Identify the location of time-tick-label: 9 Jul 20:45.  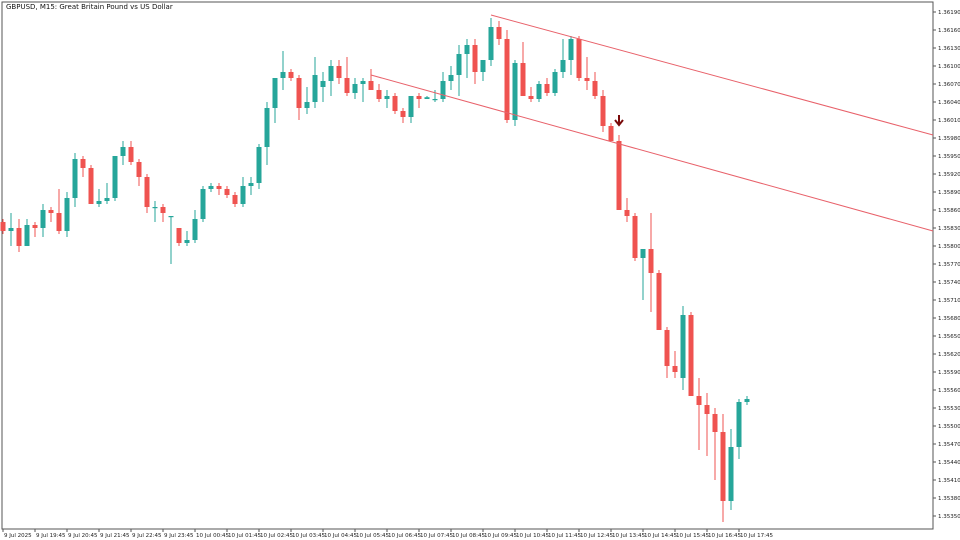
(83, 536).